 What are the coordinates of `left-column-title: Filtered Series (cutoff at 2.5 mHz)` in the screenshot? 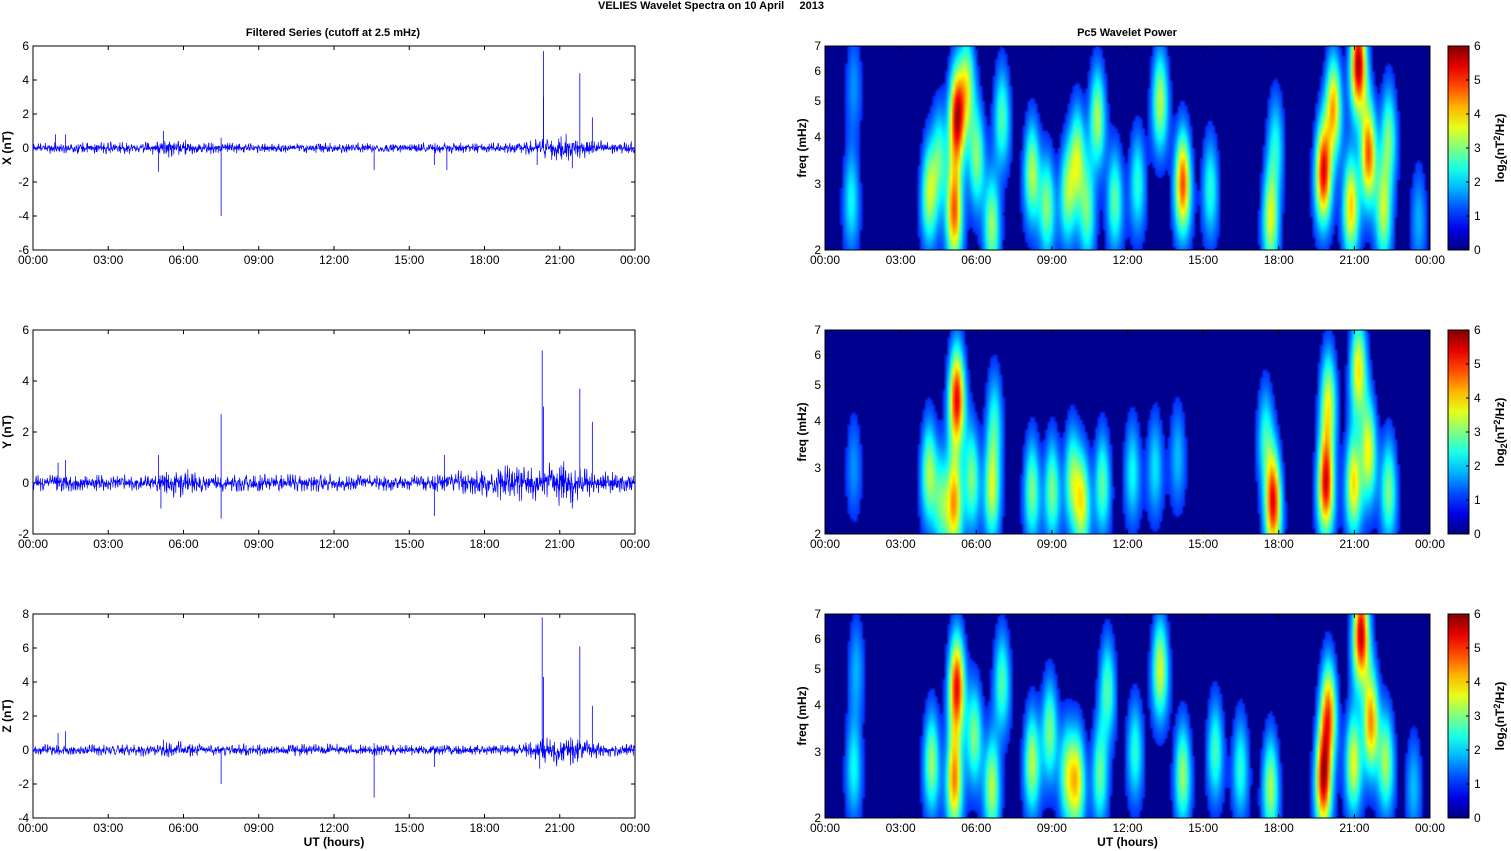 It's located at (333, 33).